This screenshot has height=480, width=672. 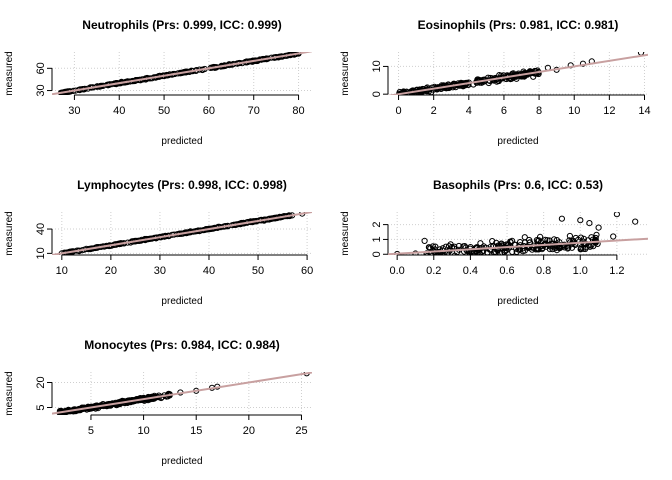 I want to click on y-tick-label: 60, so click(x=41, y=68).